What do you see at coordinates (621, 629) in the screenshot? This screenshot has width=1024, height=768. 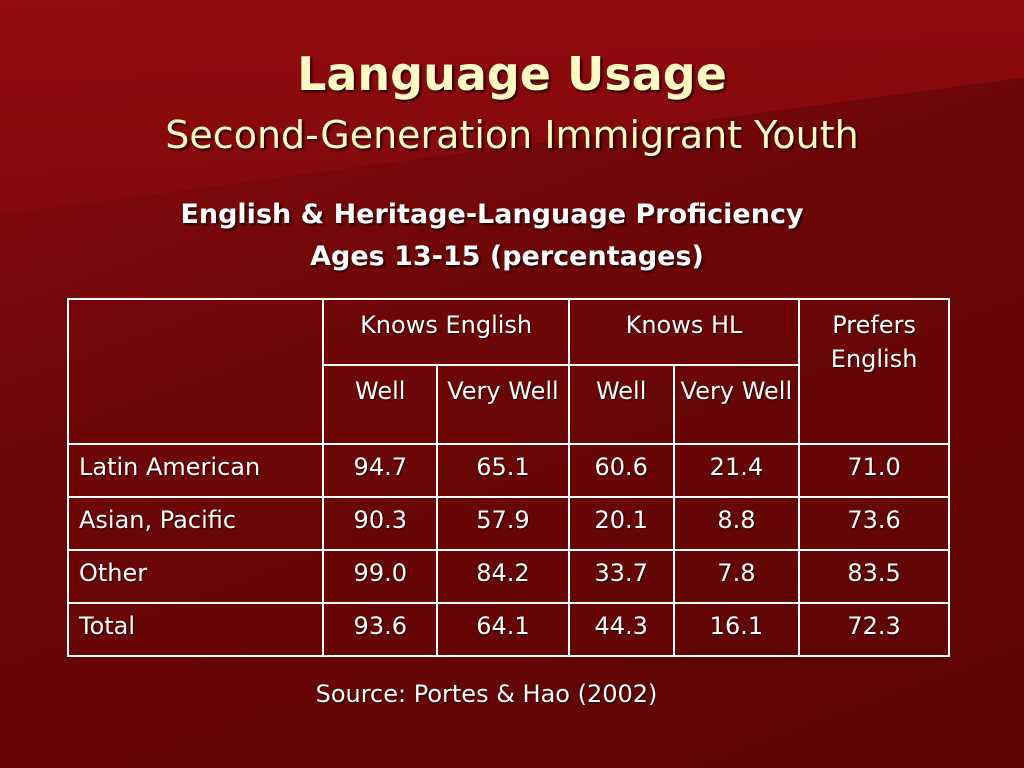 I see `cell-hl-well: 44.3` at bounding box center [621, 629].